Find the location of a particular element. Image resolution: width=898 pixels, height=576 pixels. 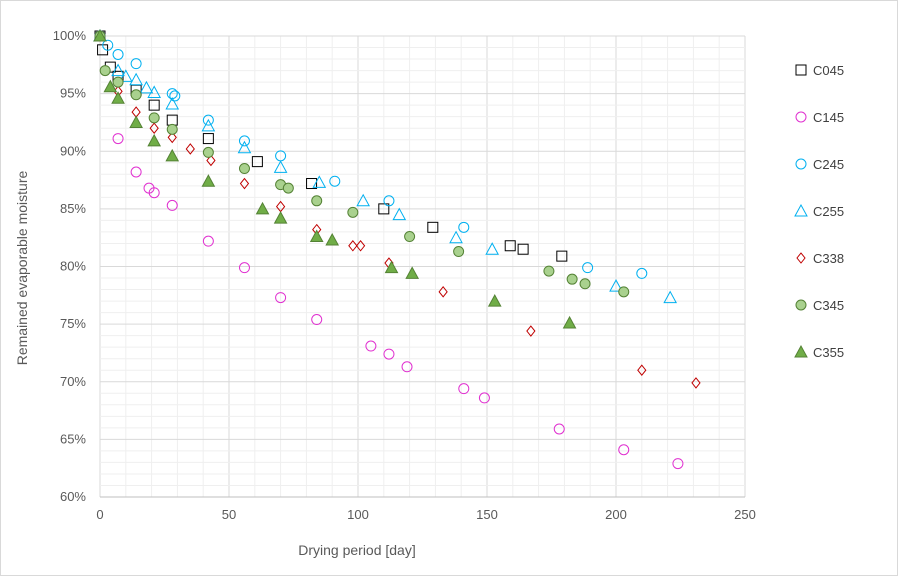

legend-label-c338: C338 is located at coordinates (828, 258).